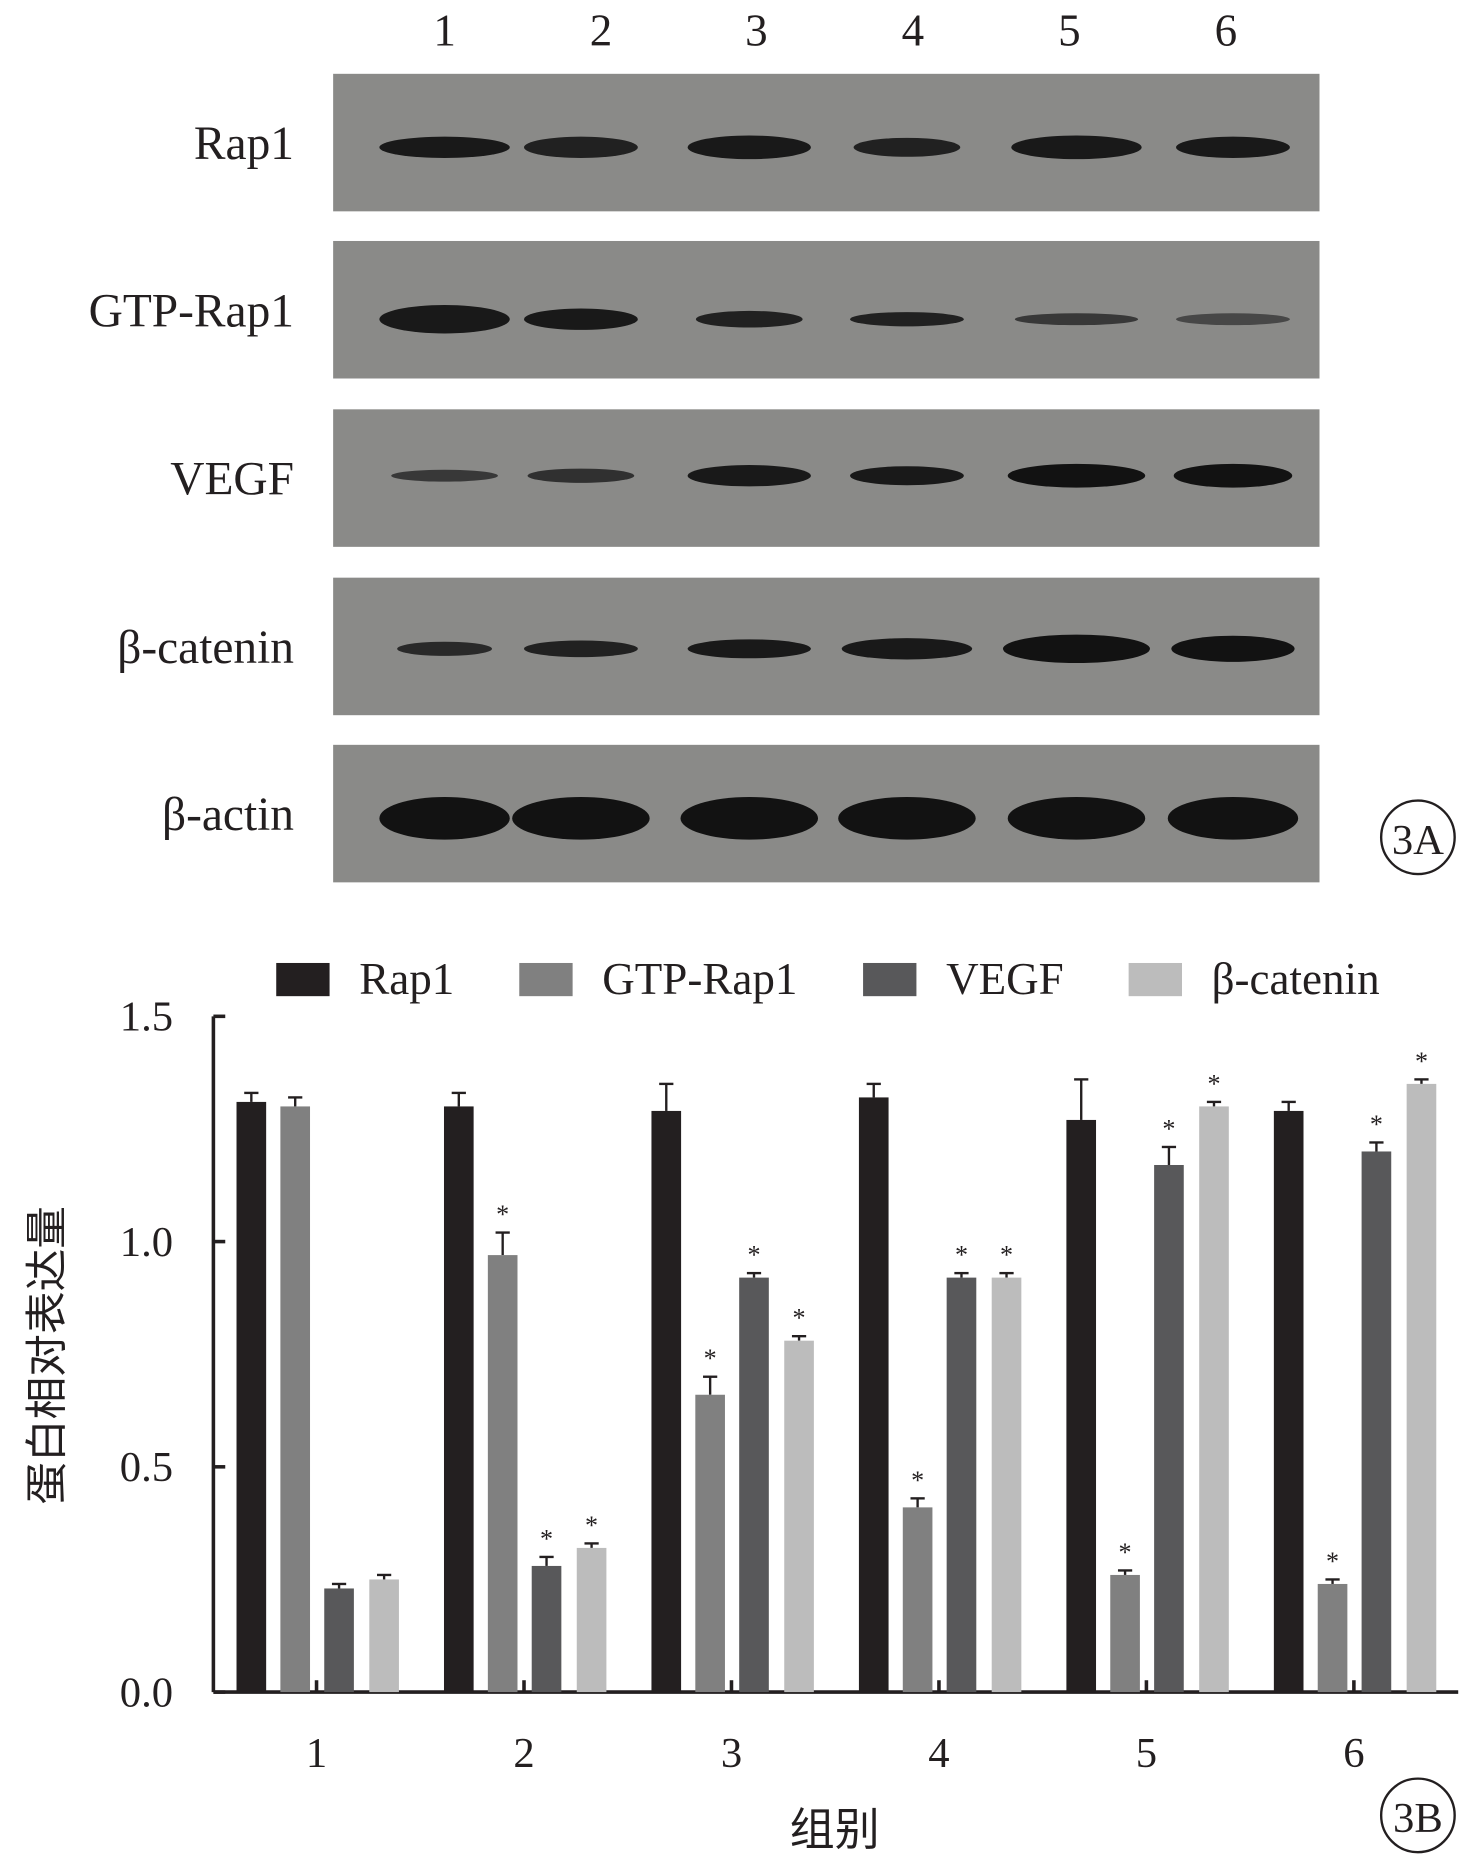 The width and height of the screenshot is (1476, 1856). What do you see at coordinates (244, 144) in the screenshot?
I see `blot-row-label: Rap1` at bounding box center [244, 144].